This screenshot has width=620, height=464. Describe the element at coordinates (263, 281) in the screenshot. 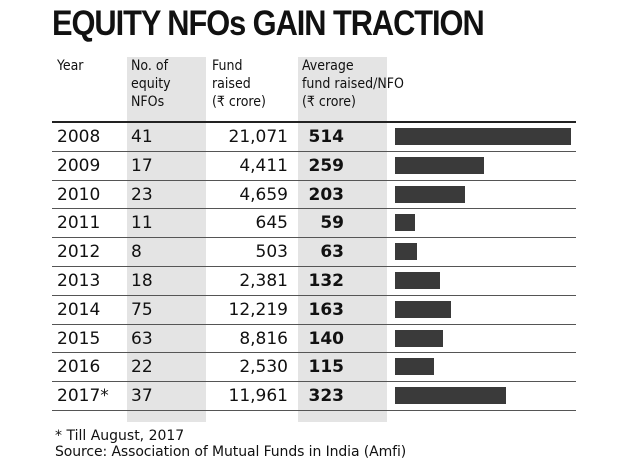

I see `cell-fund-raised: 2,381` at that location.